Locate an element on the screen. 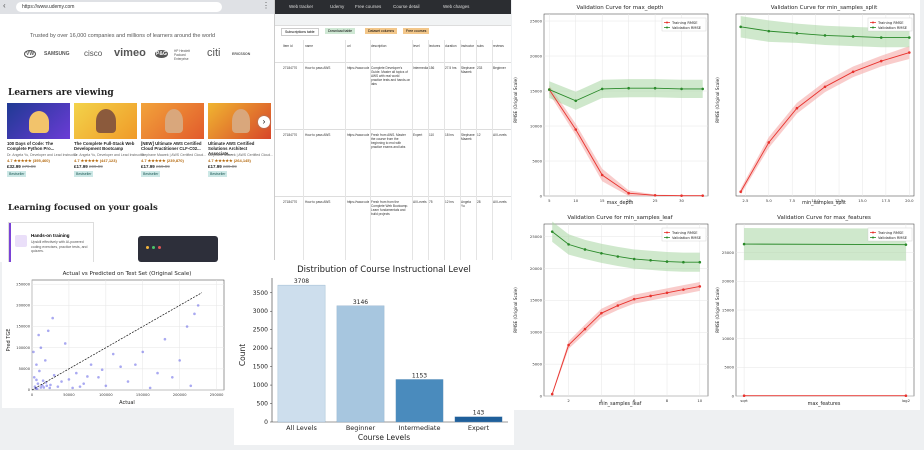 This screenshot has height=450, width=924. column-header: Item id is located at coordinates (292, 46).